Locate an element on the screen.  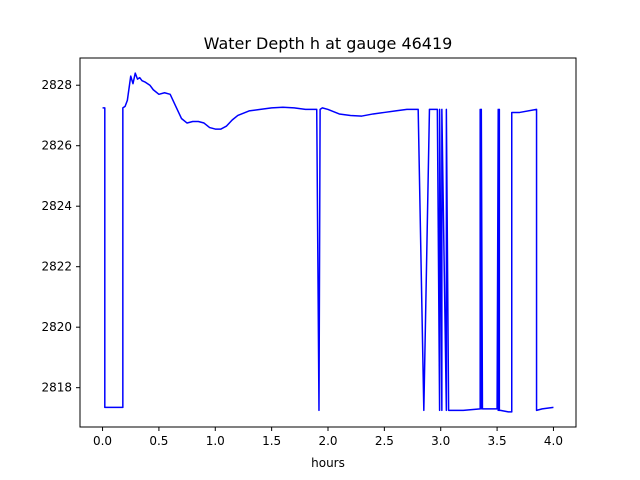
y-tick-label: 2824 is located at coordinates (56, 206).